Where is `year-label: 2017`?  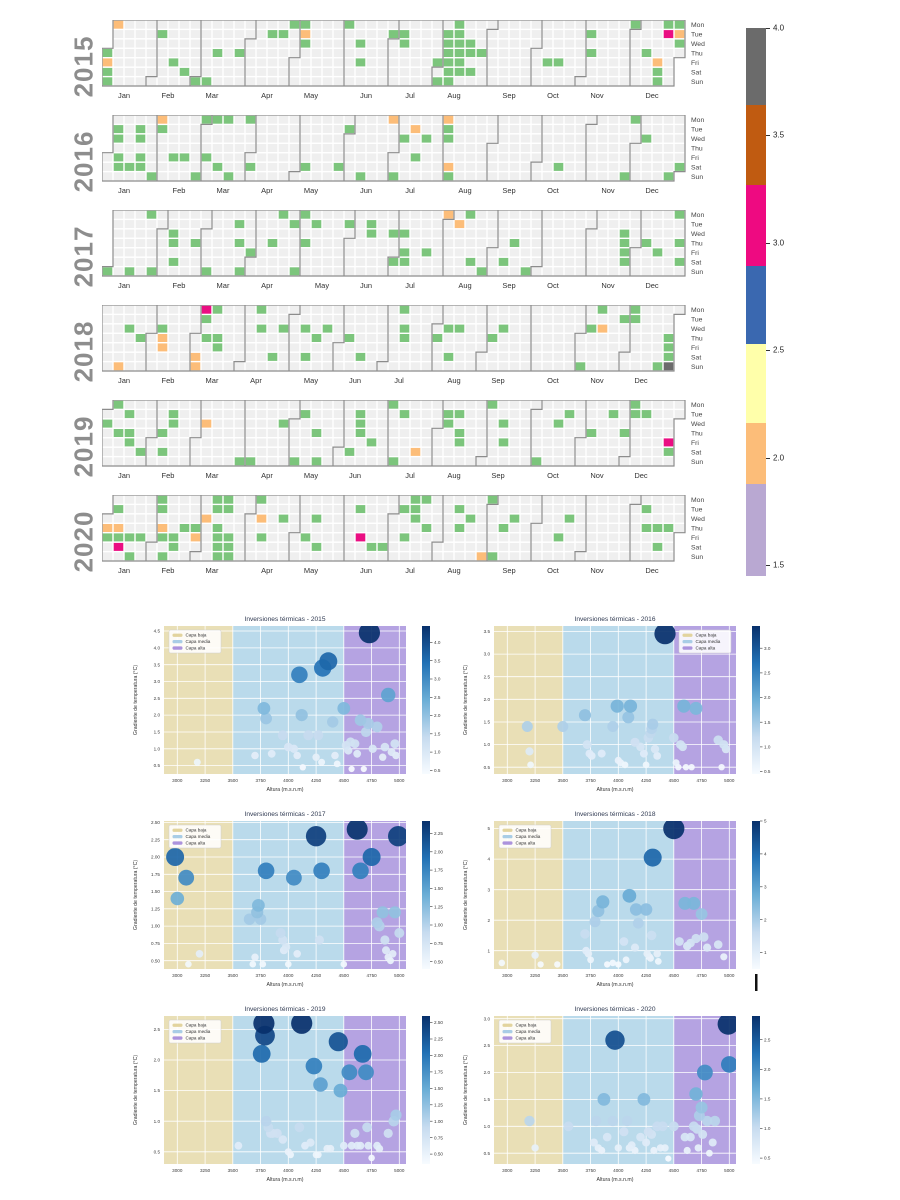 year-label: 2017 is located at coordinates (84, 256).